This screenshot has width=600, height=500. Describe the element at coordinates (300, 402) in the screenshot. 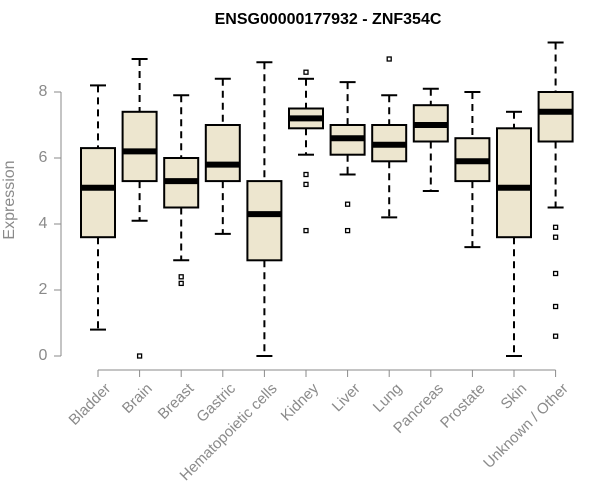

I see `x-tick-label: Kidney` at that location.